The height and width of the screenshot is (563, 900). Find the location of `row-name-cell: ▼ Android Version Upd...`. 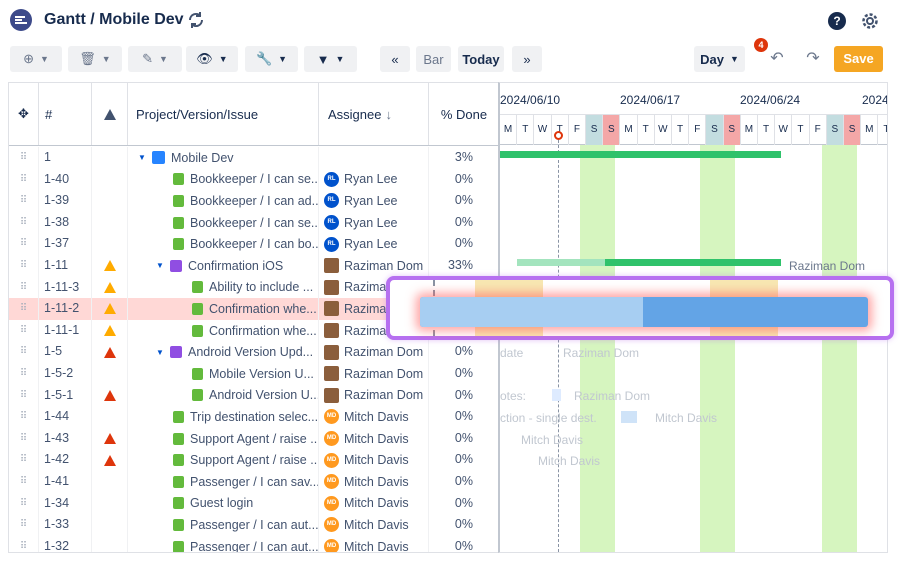

row-name-cell: ▼ Android Version Upd... is located at coordinates (223, 352).